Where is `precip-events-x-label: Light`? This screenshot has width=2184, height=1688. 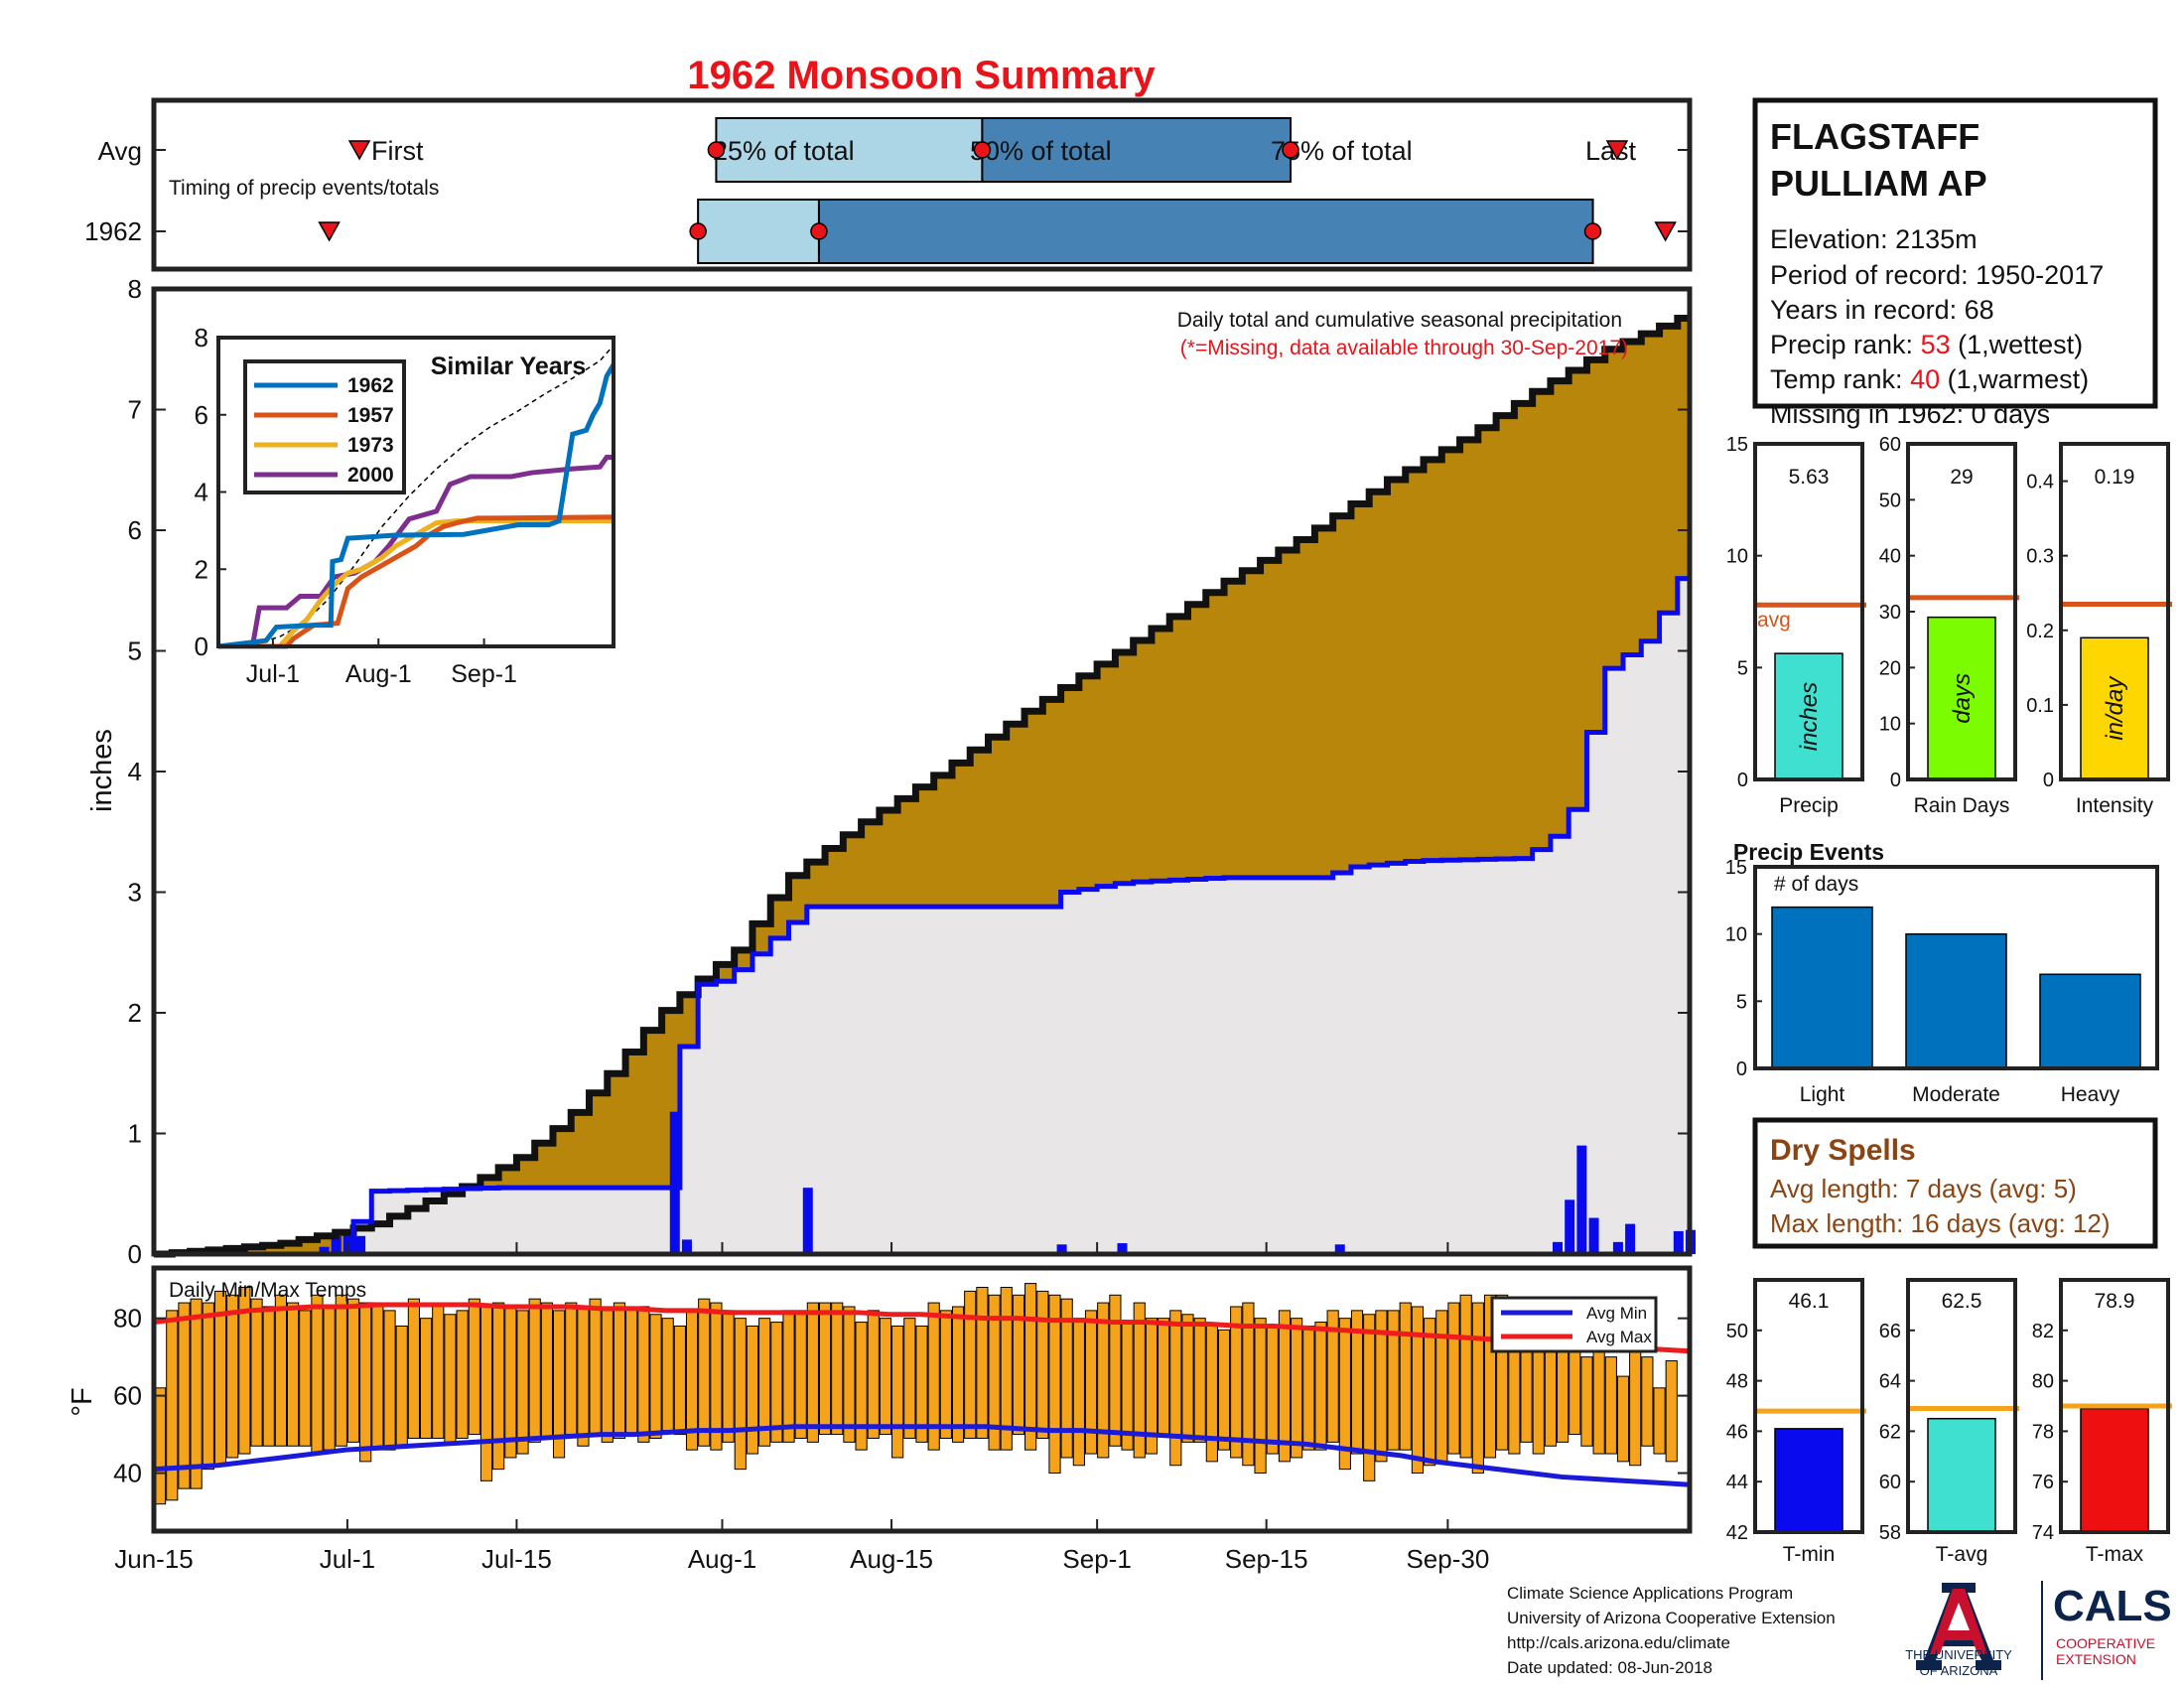 precip-events-x-label: Light is located at coordinates (1822, 1094).